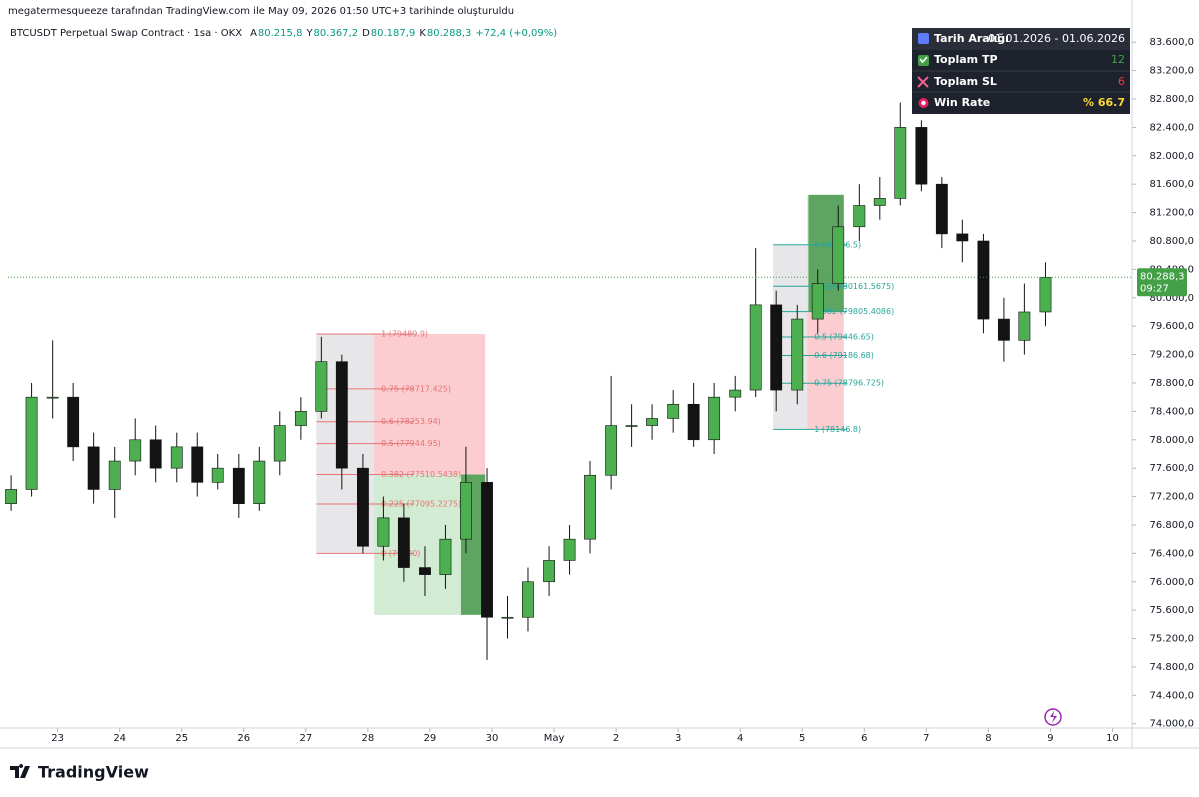  Describe the element at coordinates (57, 738) in the screenshot. I see `x-tick-label: 23` at that location.